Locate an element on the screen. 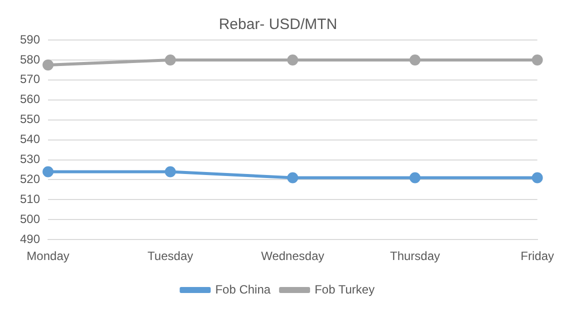 The image size is (574, 320). y-tick-label: 510 is located at coordinates (30, 199).